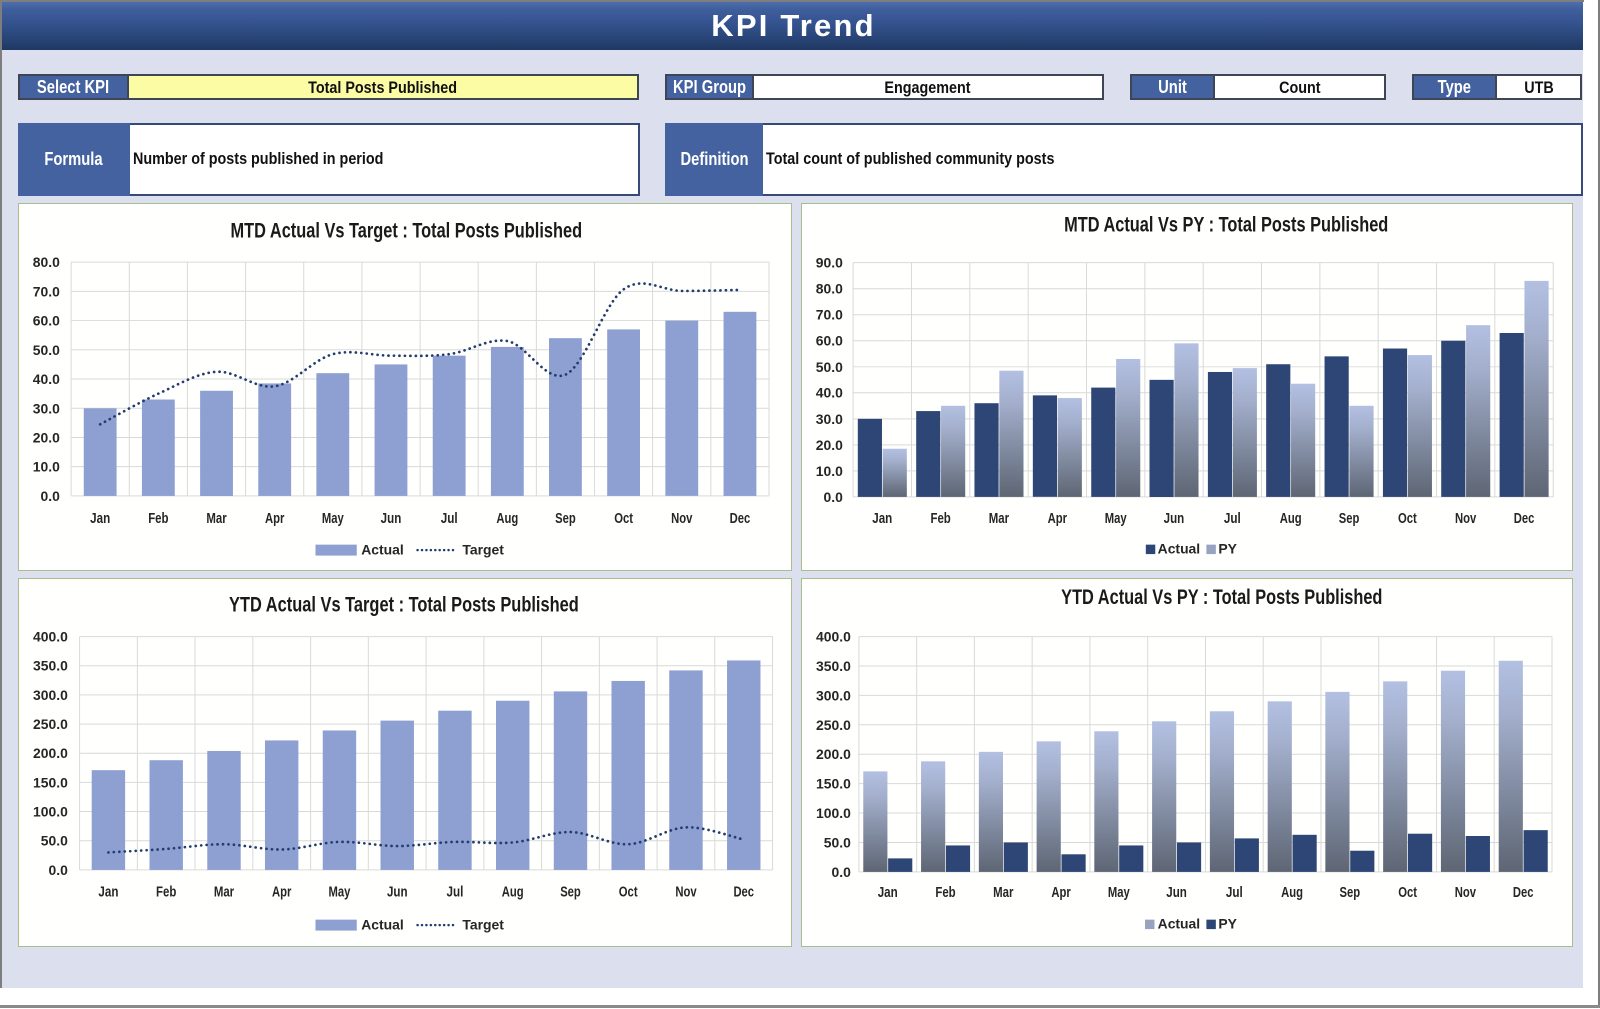 This screenshot has width=1600, height=1009. I want to click on svg-text:YTD Actual Vs PY : Total Posts: YTD Actual Vs PY : Total Posts Published, so click(1221, 597).